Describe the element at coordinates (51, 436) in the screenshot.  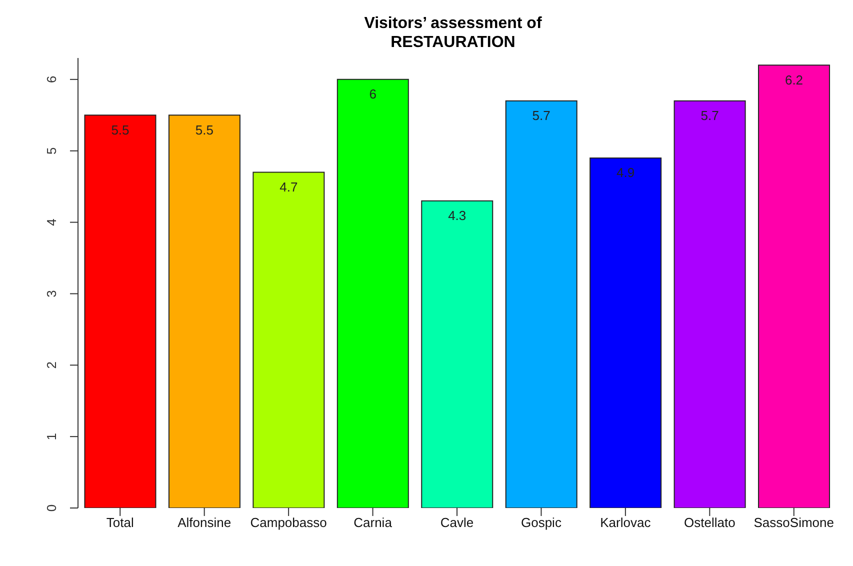
I see `y-tick-label: 1` at that location.